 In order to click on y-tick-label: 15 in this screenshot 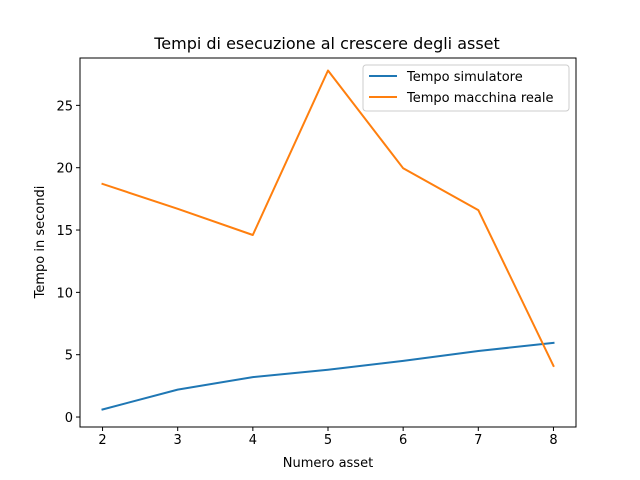, I will do `click(64, 231)`.